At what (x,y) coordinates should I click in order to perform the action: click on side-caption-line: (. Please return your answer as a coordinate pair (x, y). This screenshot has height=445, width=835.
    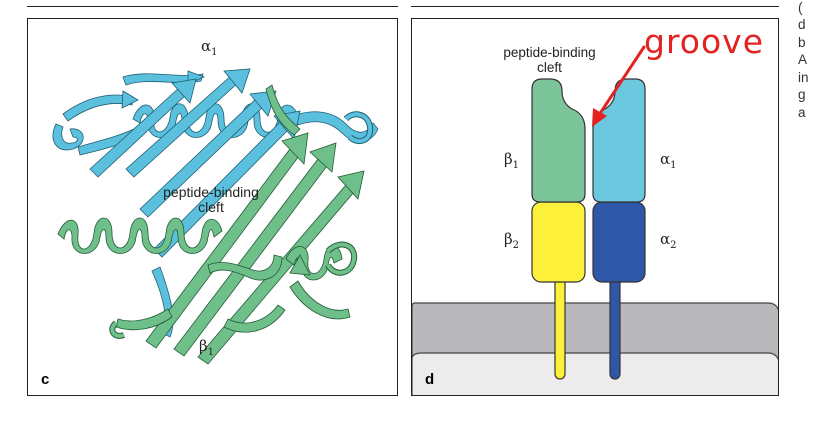
    Looking at the image, I should click on (800, 7).